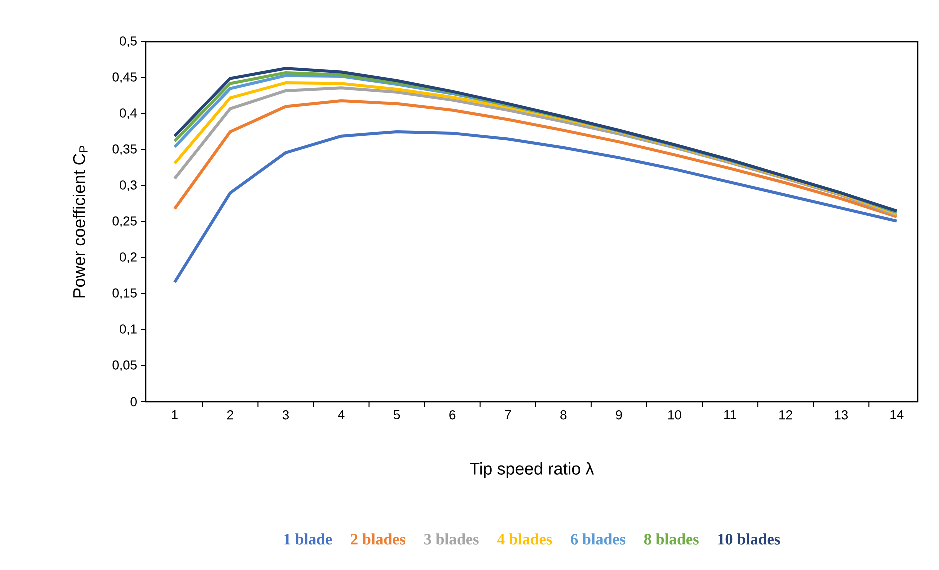  I want to click on y-tick-label: 0,35, so click(124, 150).